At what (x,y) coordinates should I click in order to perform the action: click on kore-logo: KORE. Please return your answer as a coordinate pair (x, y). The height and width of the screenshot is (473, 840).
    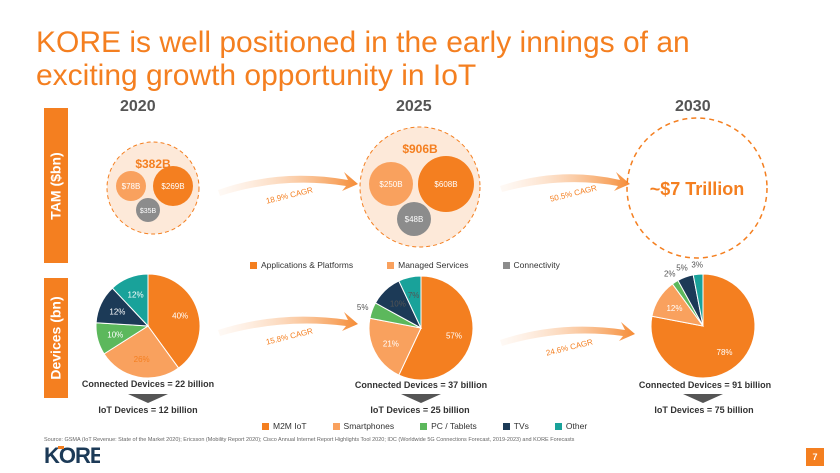
    Looking at the image, I should click on (72, 455).